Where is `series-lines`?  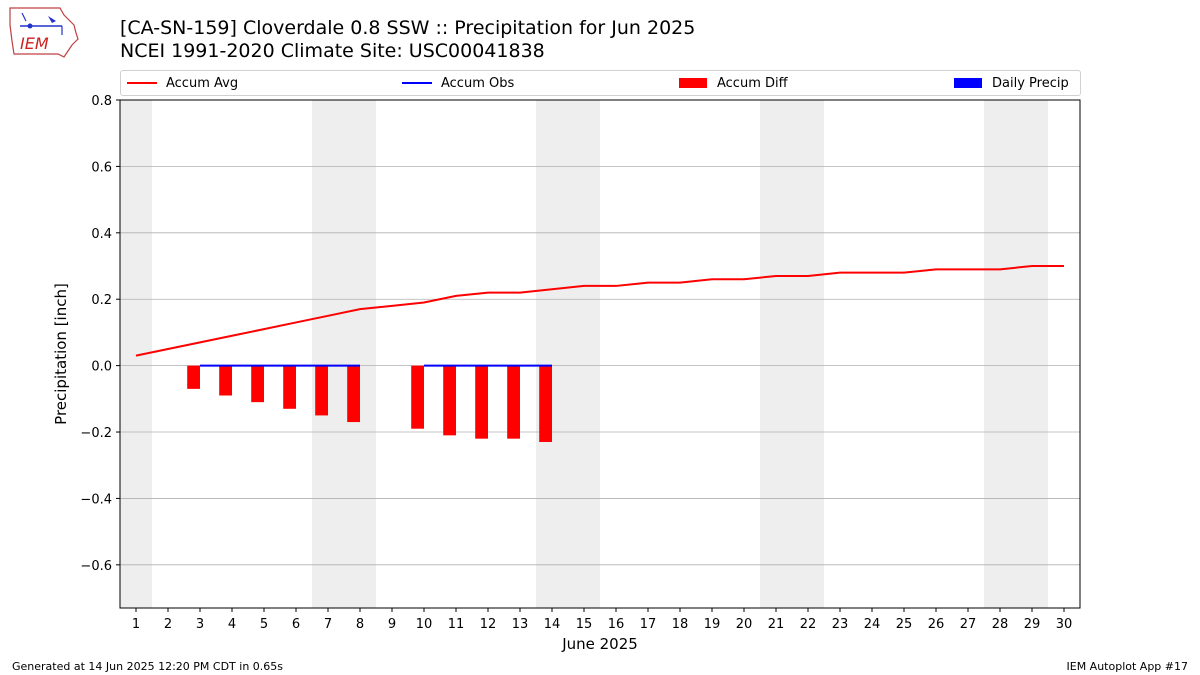 series-lines is located at coordinates (599, 316).